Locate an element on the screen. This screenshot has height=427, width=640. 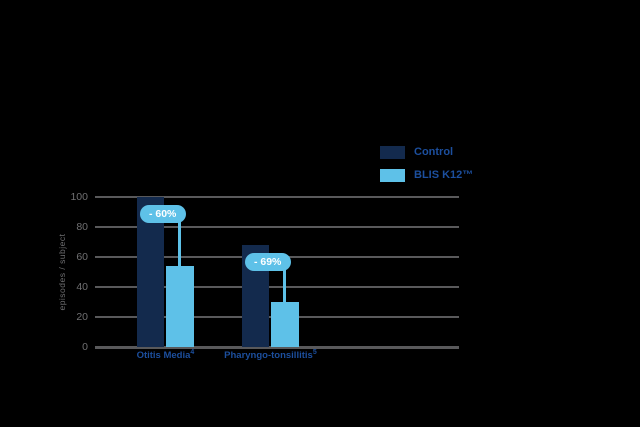
y-tick-label-100: 100 is located at coordinates (79, 197).